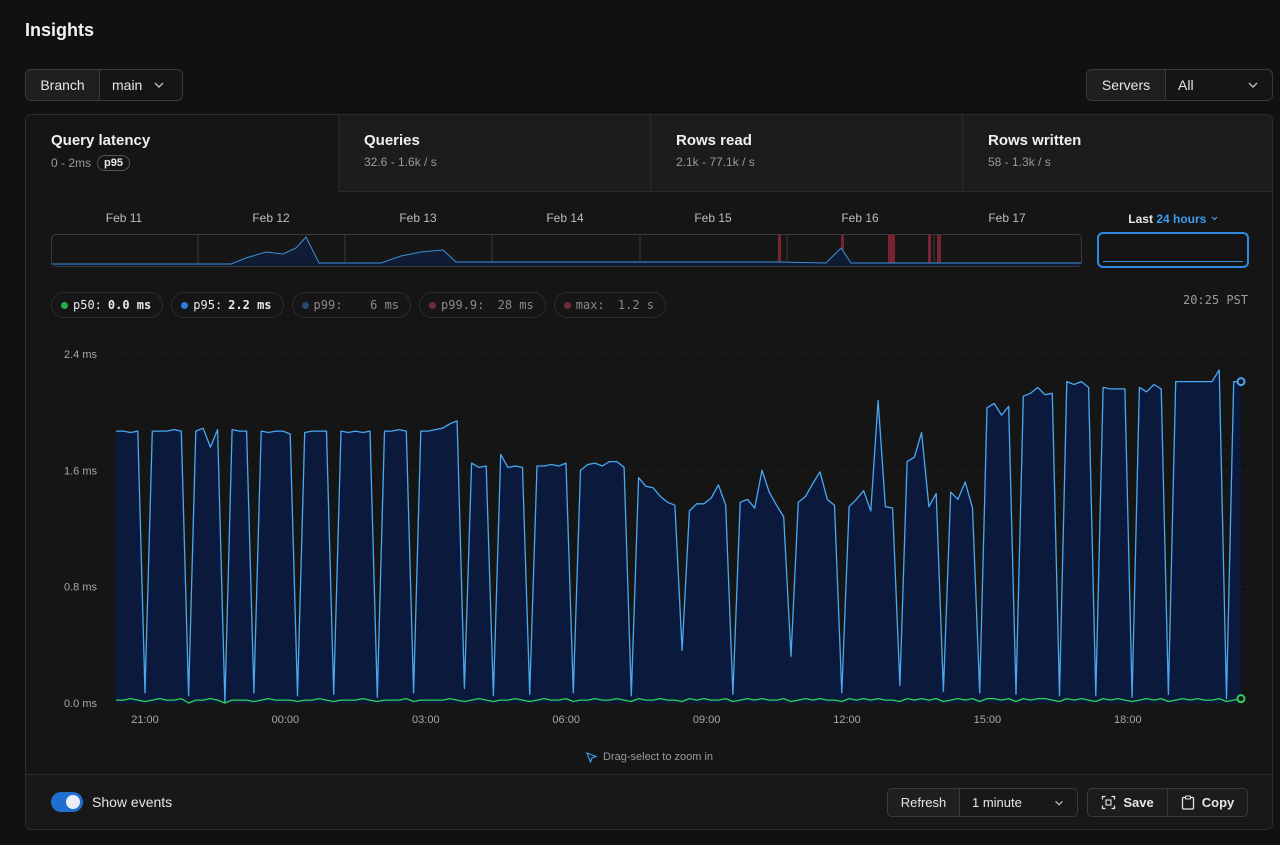 The width and height of the screenshot is (1280, 845). Describe the element at coordinates (494, 153) in the screenshot. I see `tab-queries: Queries 32.6 - 1.6k / s` at that location.